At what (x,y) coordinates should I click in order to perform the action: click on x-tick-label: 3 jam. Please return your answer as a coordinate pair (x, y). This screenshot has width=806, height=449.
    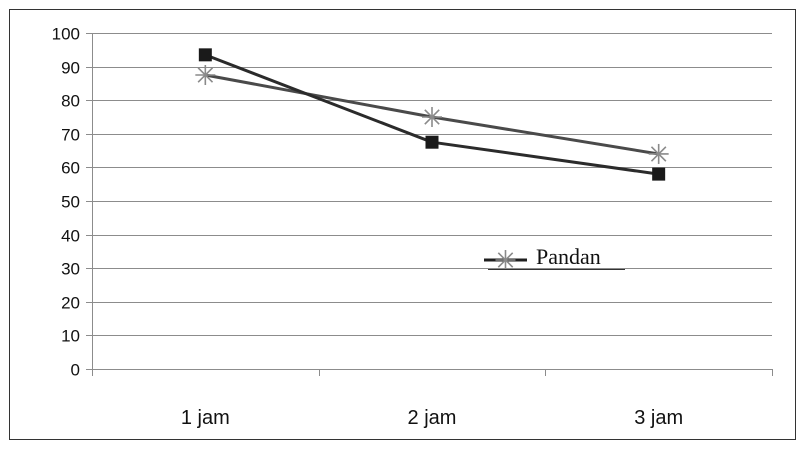
    Looking at the image, I should click on (658, 418).